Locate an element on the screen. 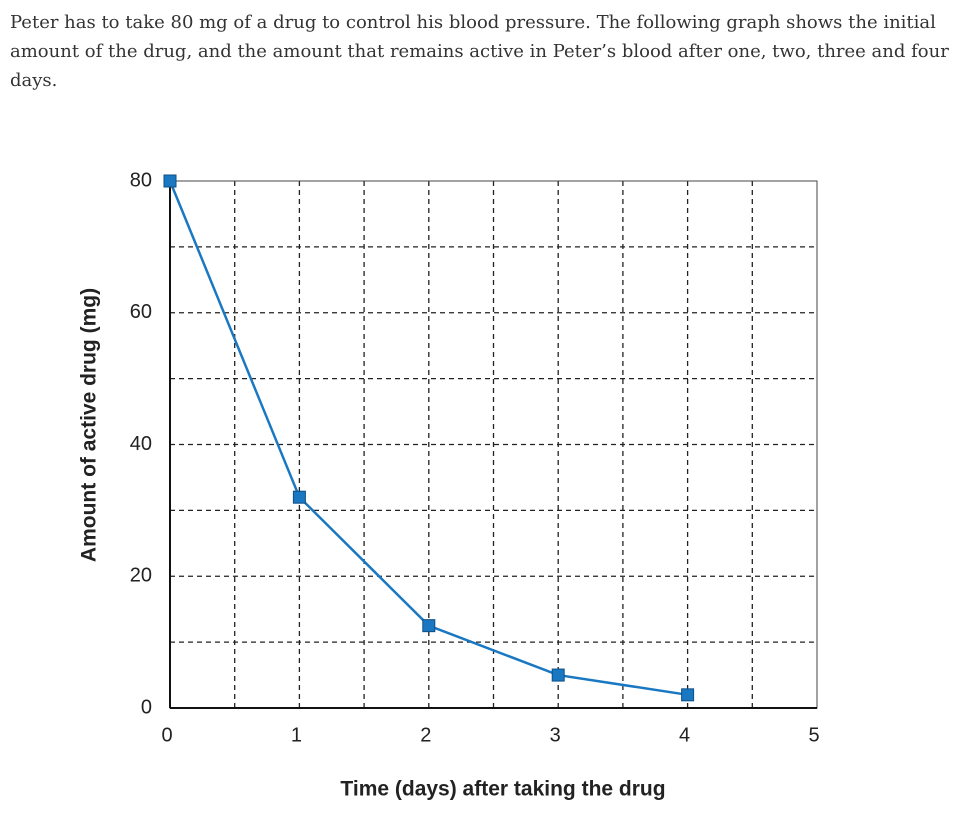 The image size is (966, 823). x-tick-label: 3 is located at coordinates (555, 735).